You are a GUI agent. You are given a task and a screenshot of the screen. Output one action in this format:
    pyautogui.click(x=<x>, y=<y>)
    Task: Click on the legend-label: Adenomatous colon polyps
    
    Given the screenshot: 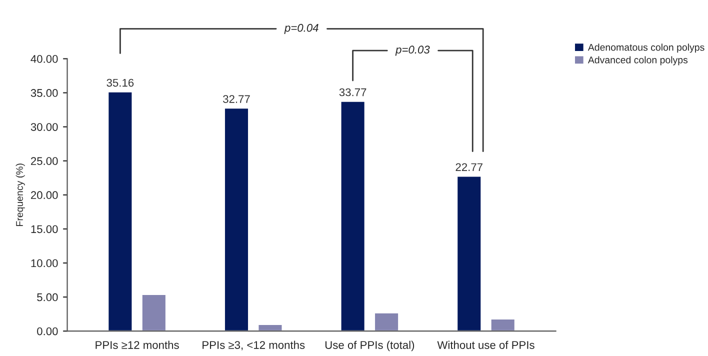 What is the action you would take?
    pyautogui.click(x=646, y=48)
    